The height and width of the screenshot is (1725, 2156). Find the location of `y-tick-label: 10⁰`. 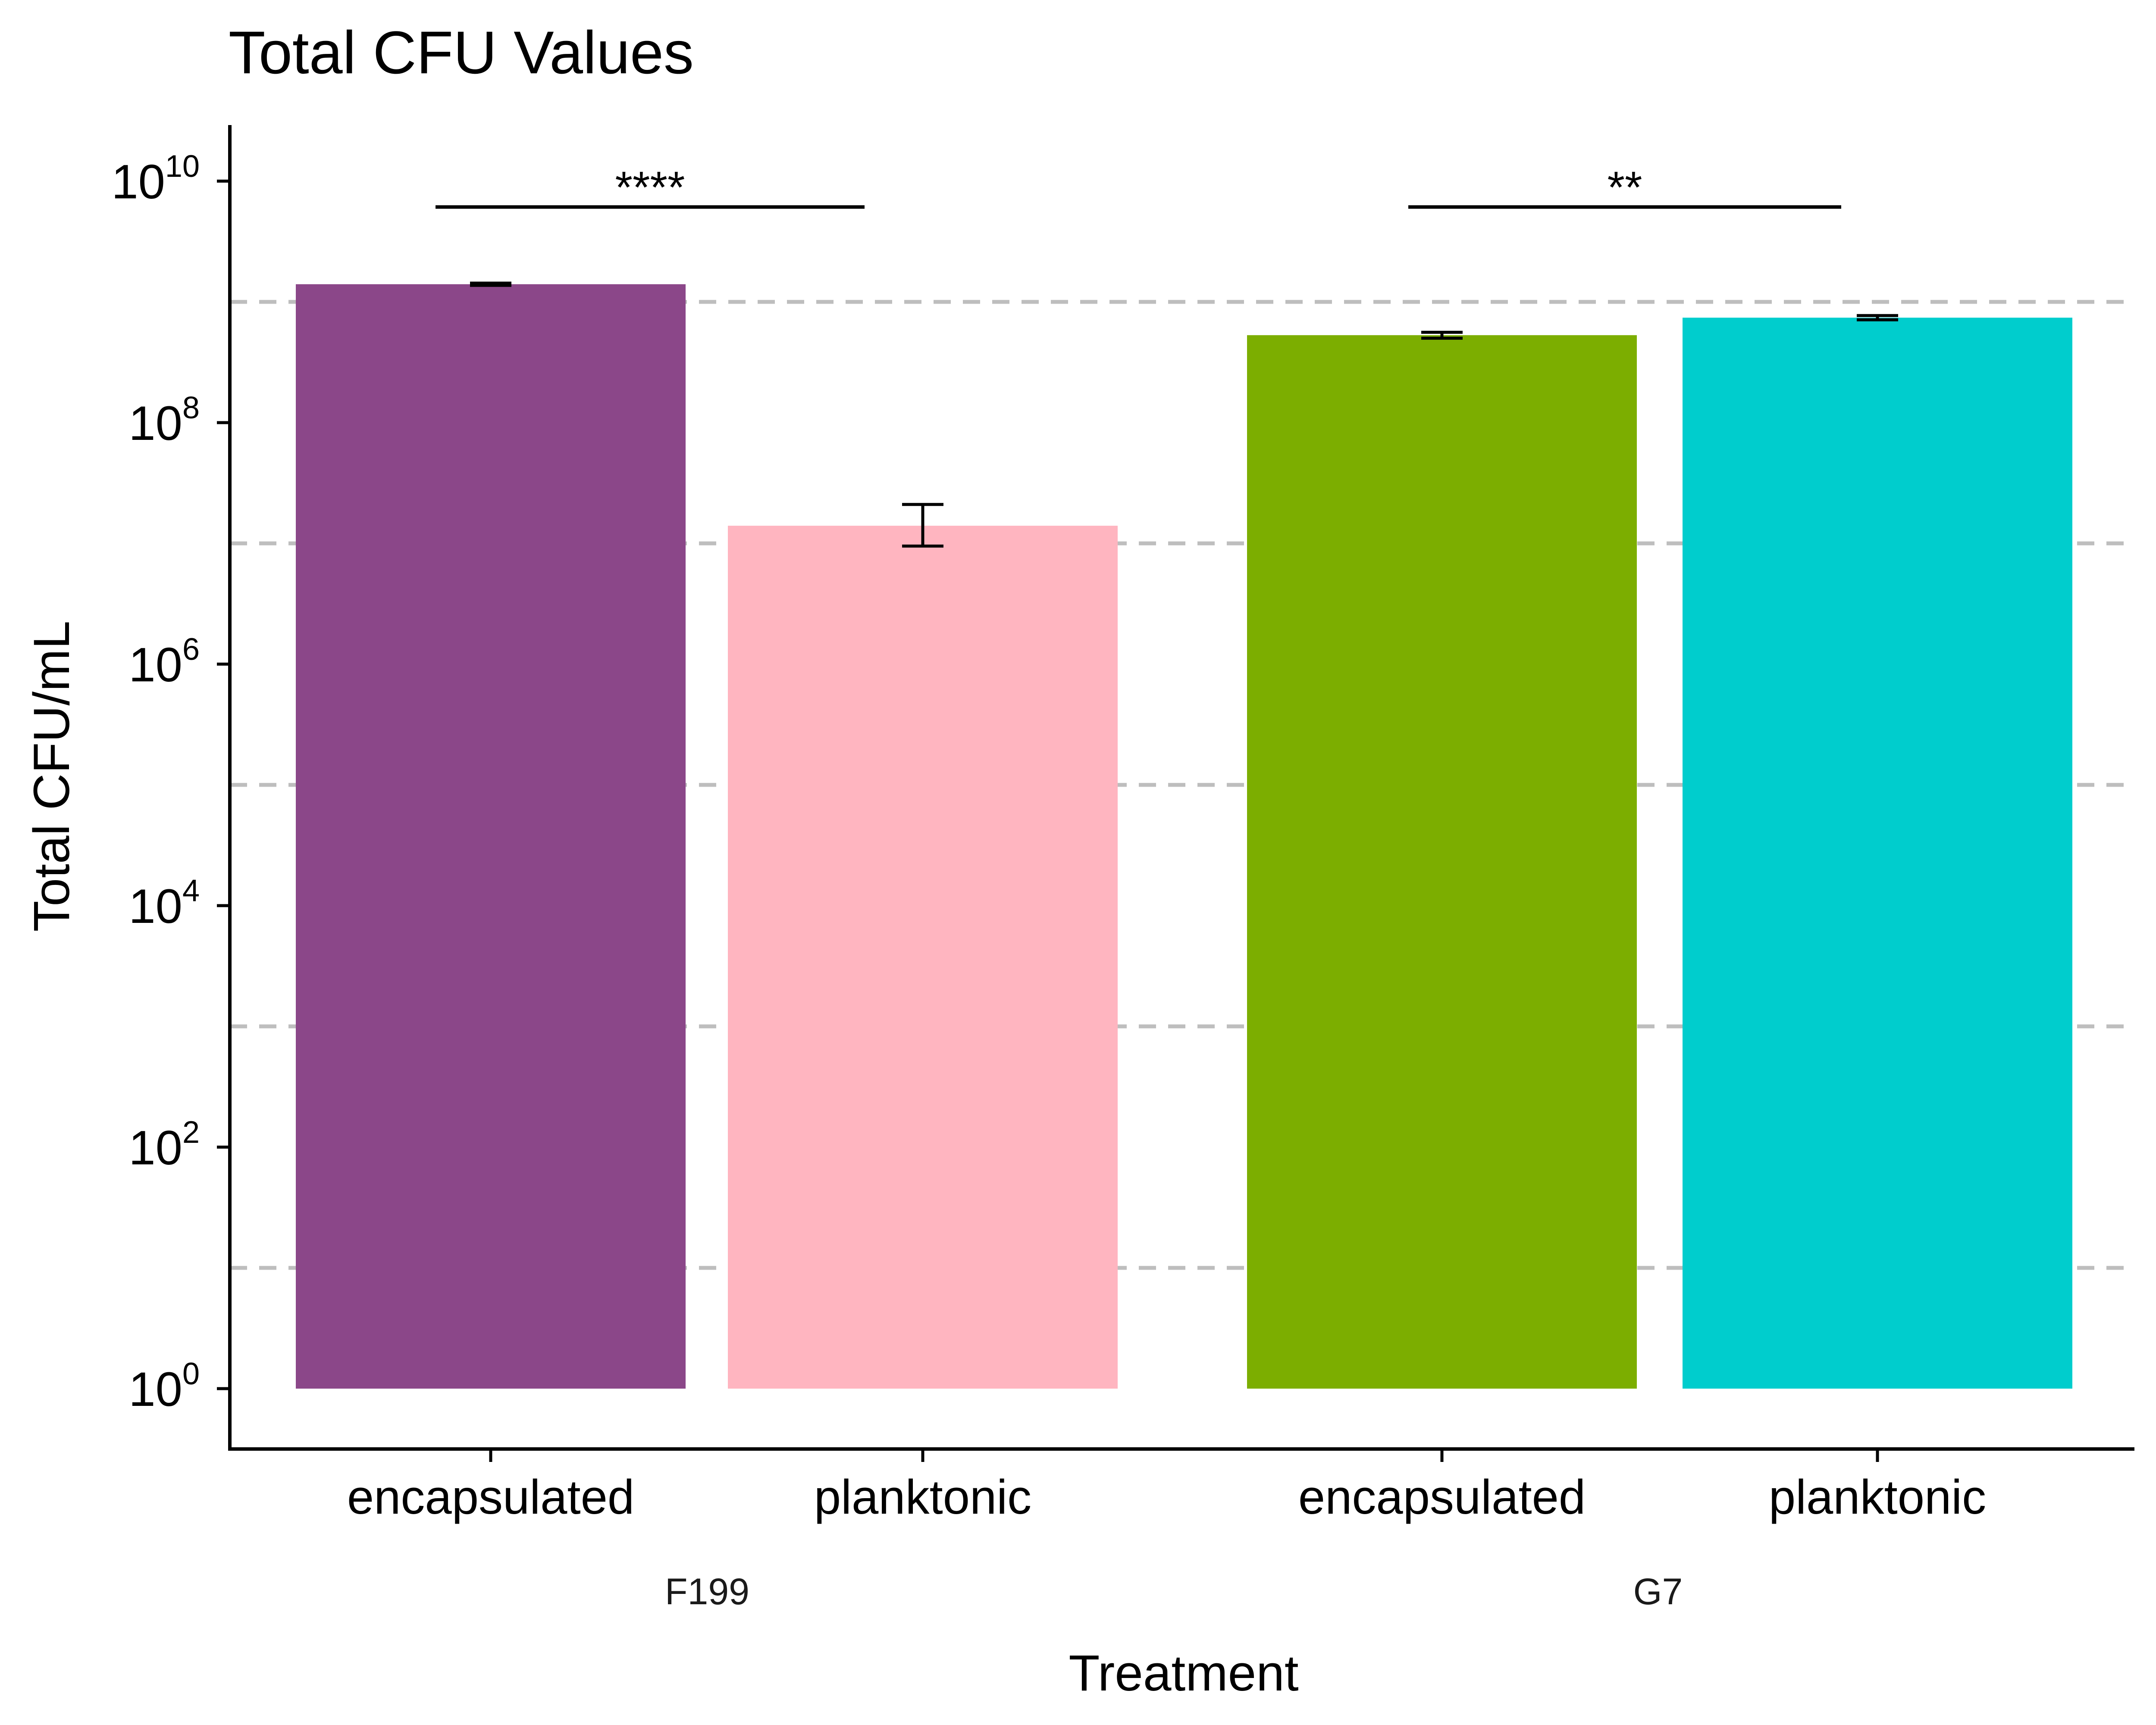

y-tick-label: 10⁰ is located at coordinates (164, 1386).